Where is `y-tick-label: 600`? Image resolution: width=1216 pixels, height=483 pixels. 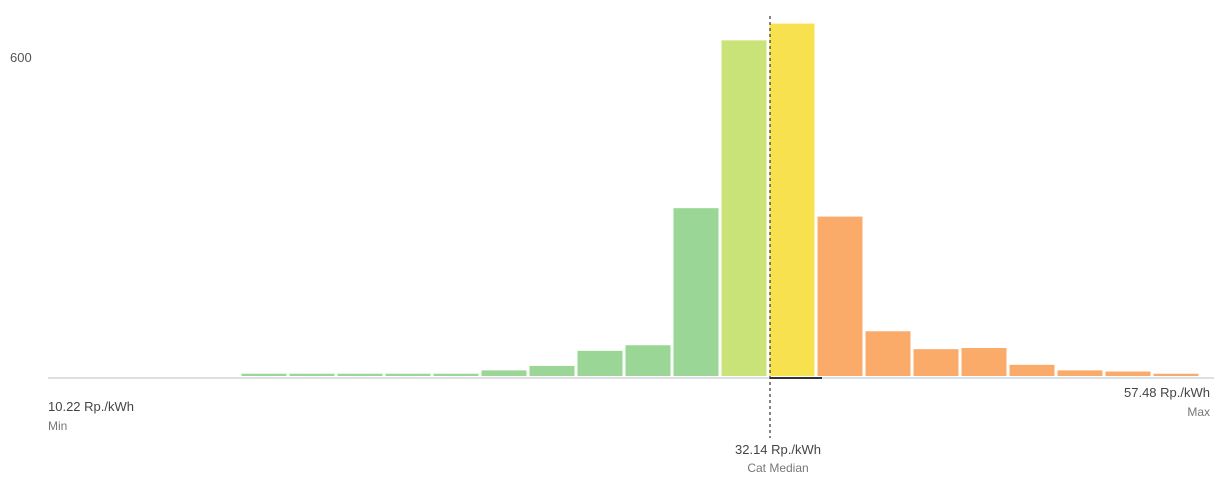 y-tick-label: 600 is located at coordinates (21, 57).